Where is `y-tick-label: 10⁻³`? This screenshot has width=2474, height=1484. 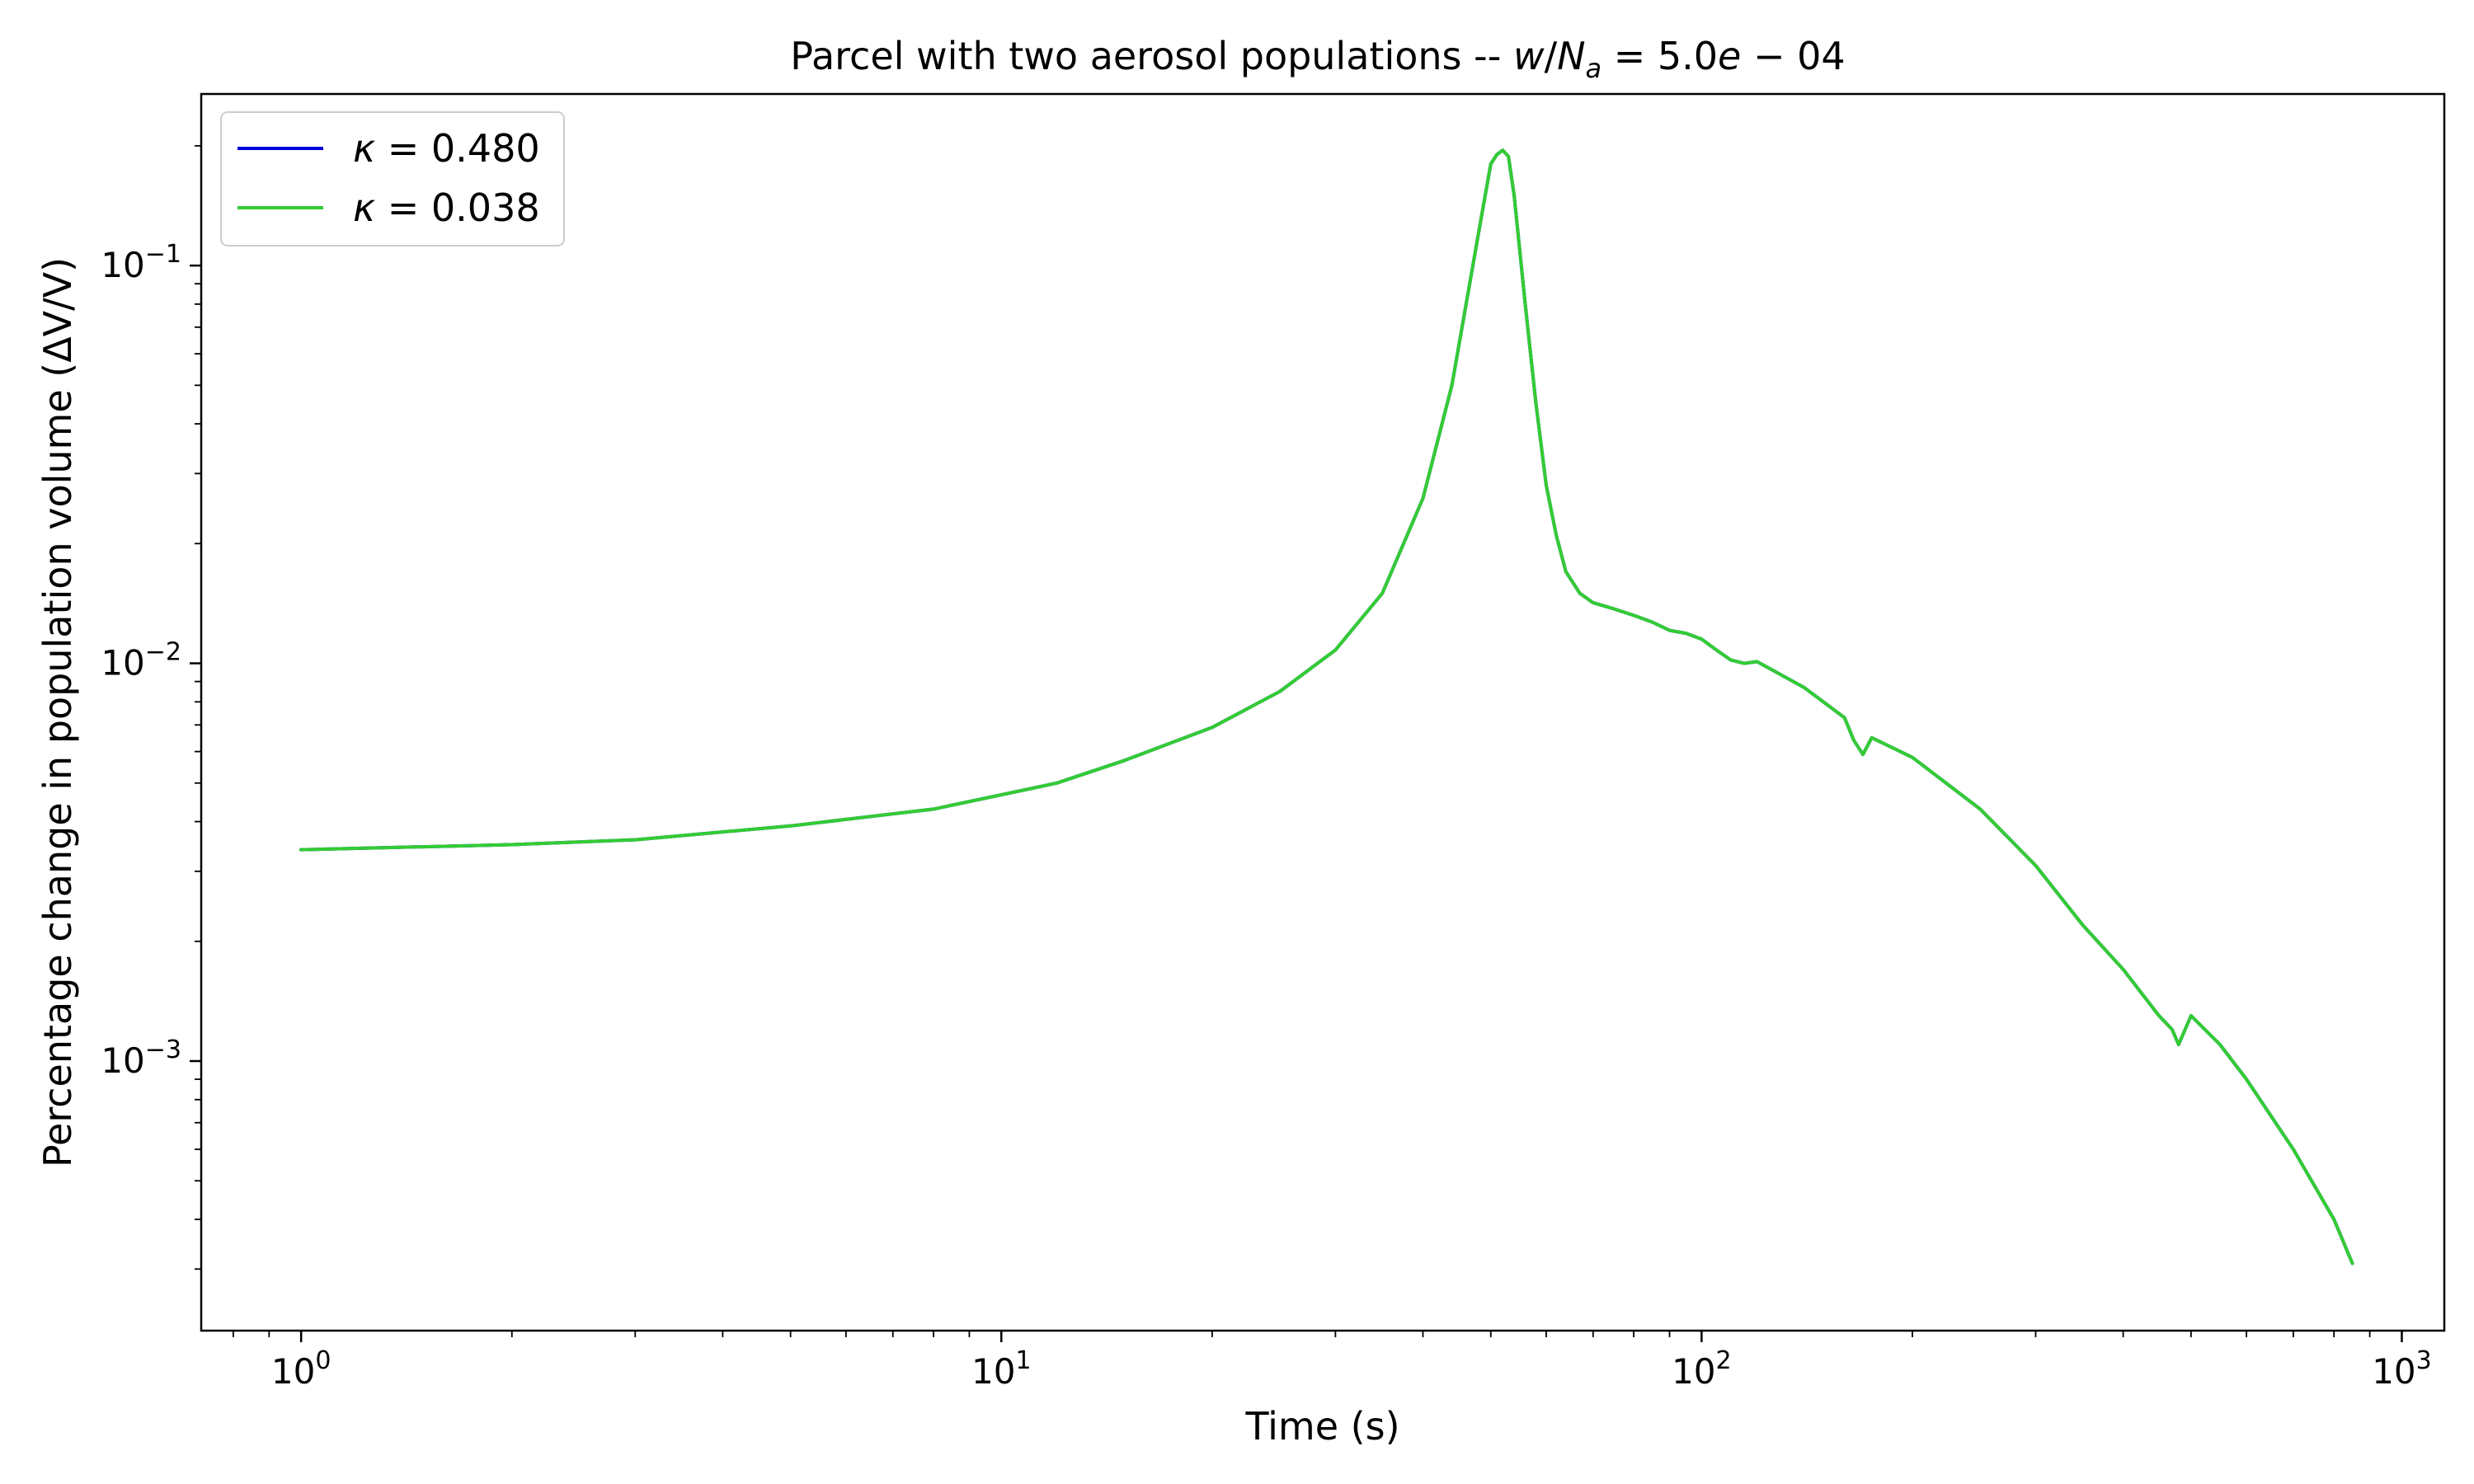
y-tick-label: 10⁻³ is located at coordinates (141, 1058).